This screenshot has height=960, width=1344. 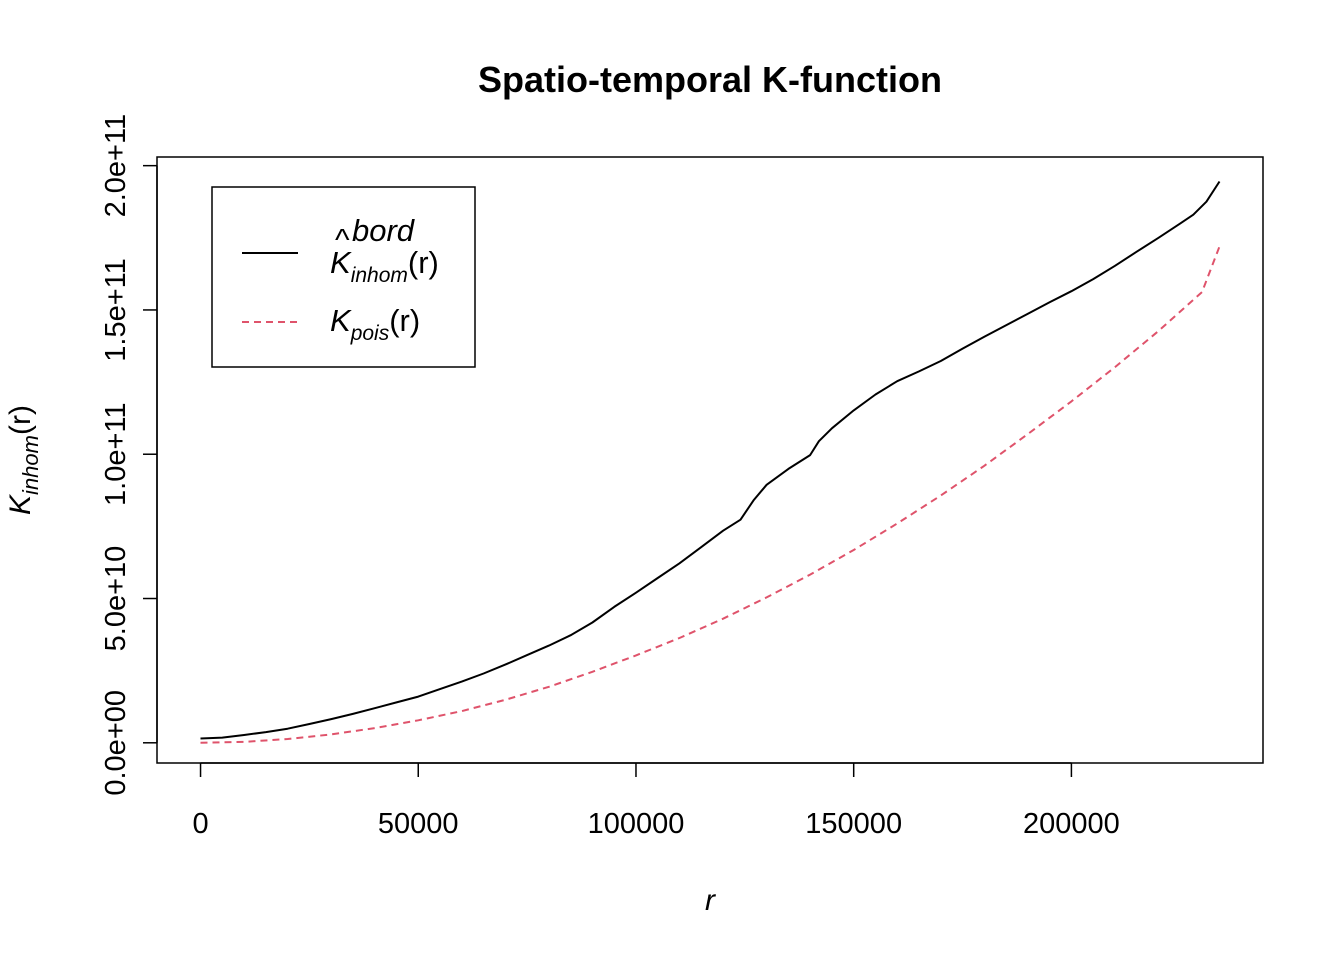 I want to click on legend-label-k-bord-inhom: Kinhom(r), so click(x=384, y=266).